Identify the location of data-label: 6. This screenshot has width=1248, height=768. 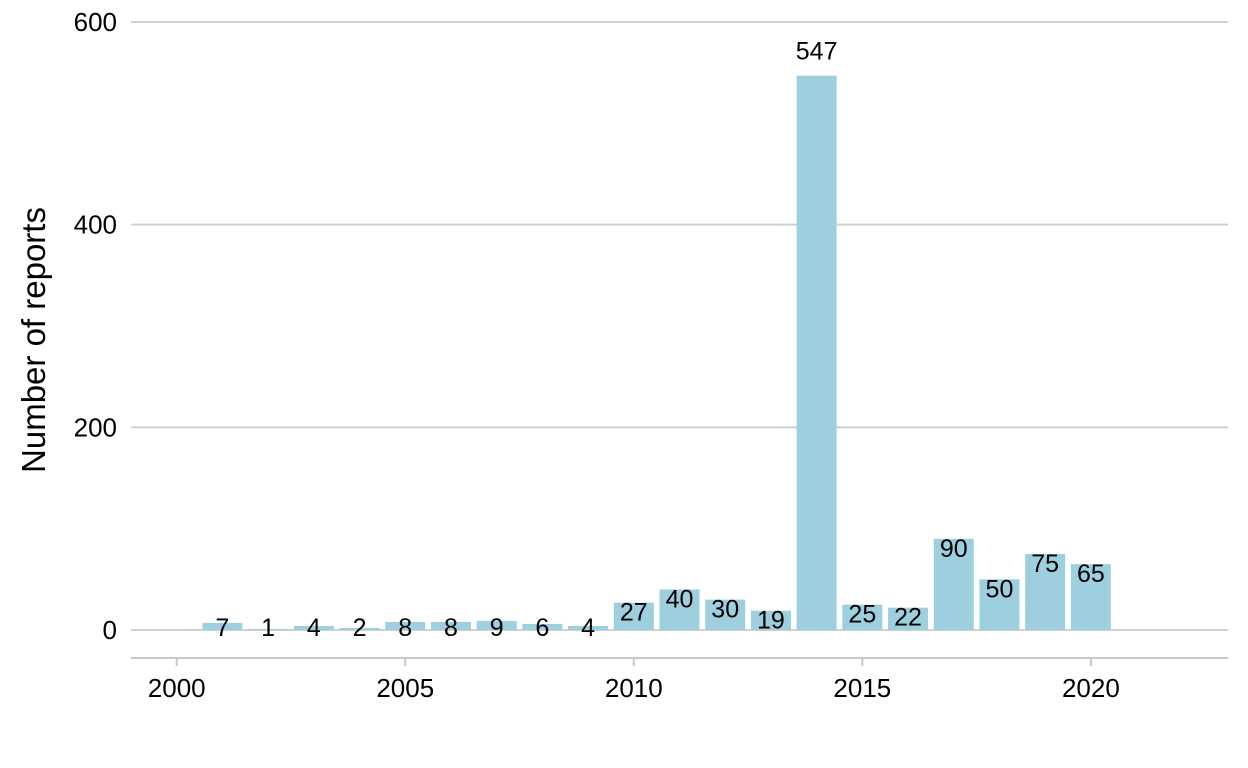
(542, 628).